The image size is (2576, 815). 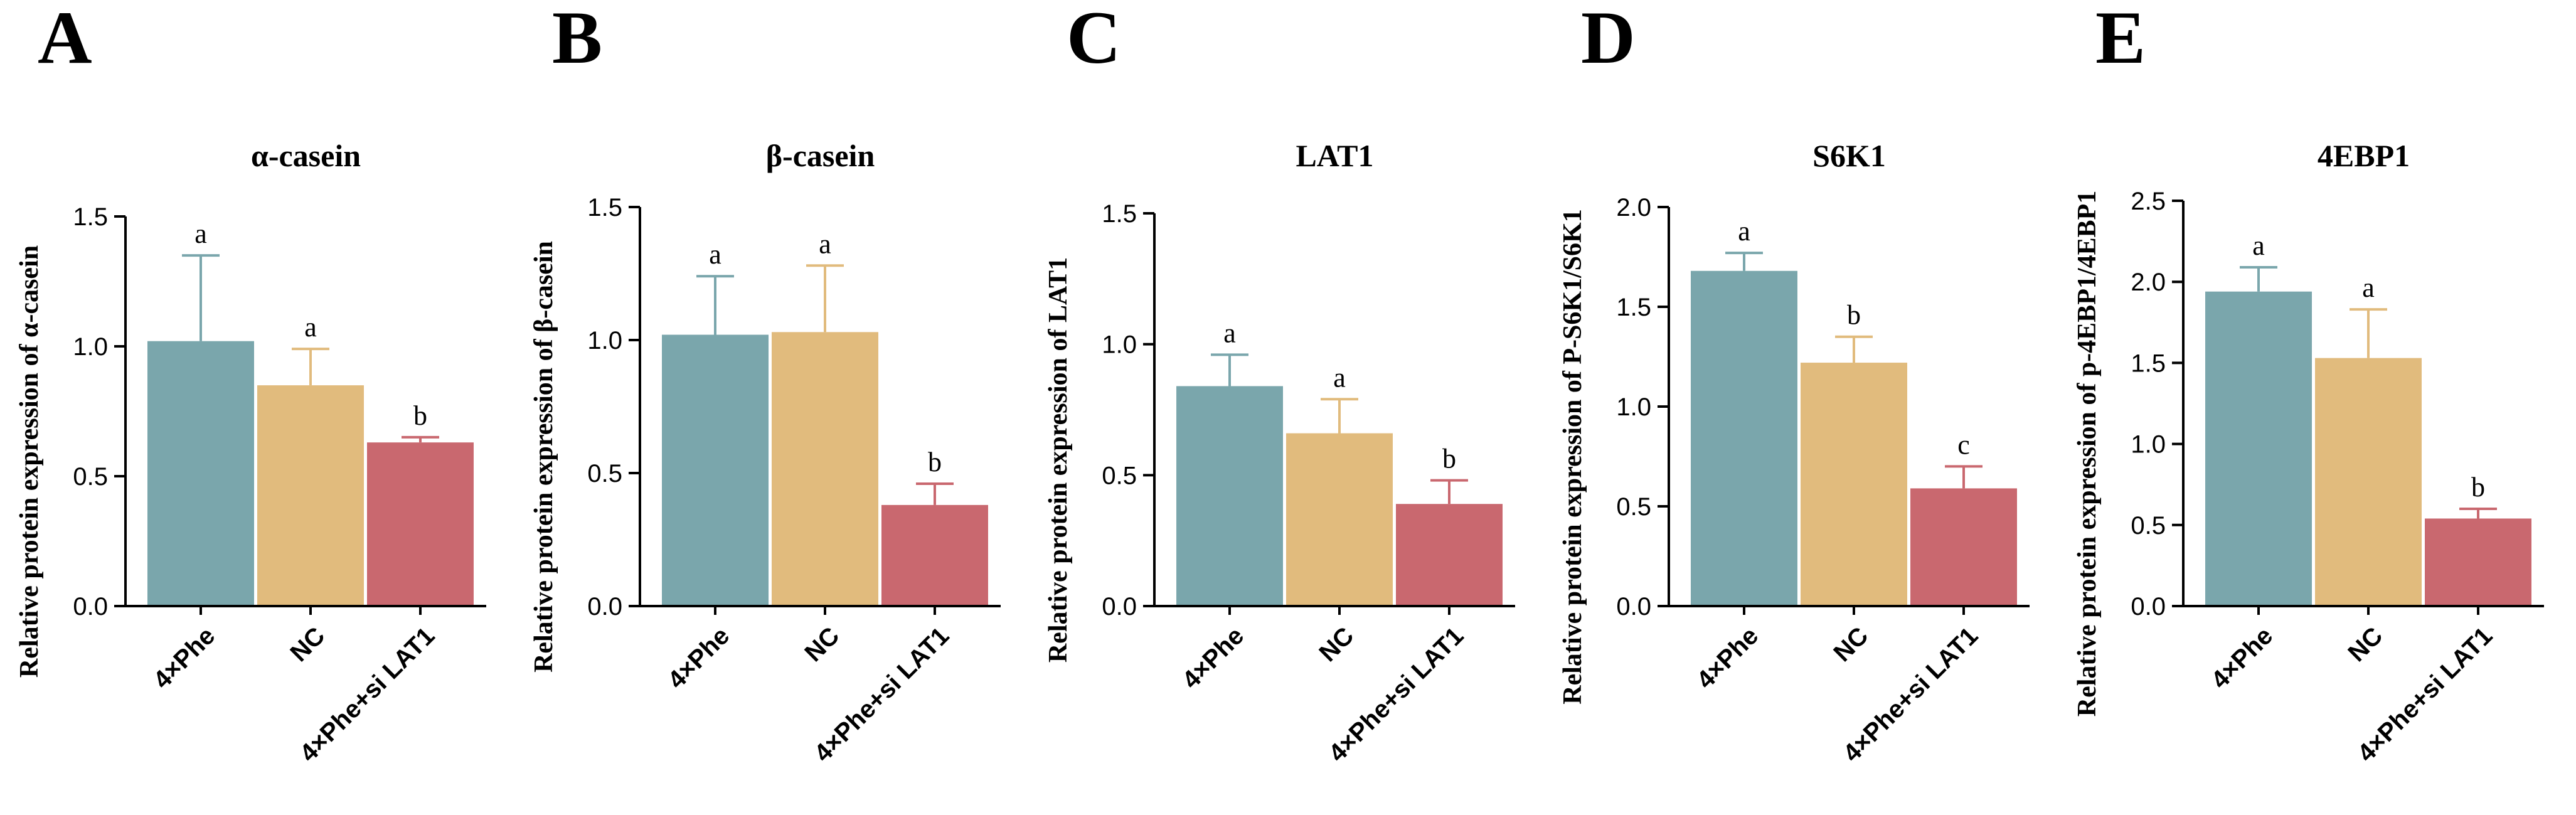 I want to click on panel-letter: A, so click(x=65, y=39).